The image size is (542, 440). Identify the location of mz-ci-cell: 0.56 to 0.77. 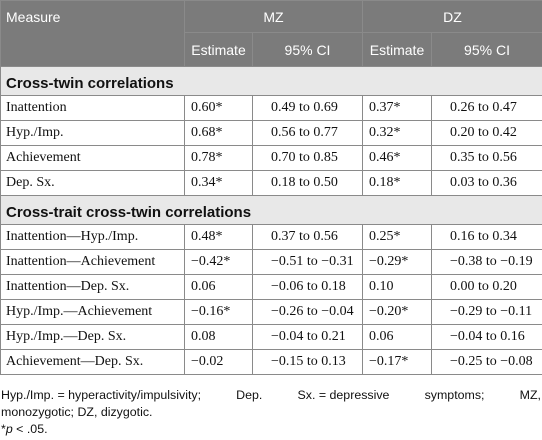
(307, 133).